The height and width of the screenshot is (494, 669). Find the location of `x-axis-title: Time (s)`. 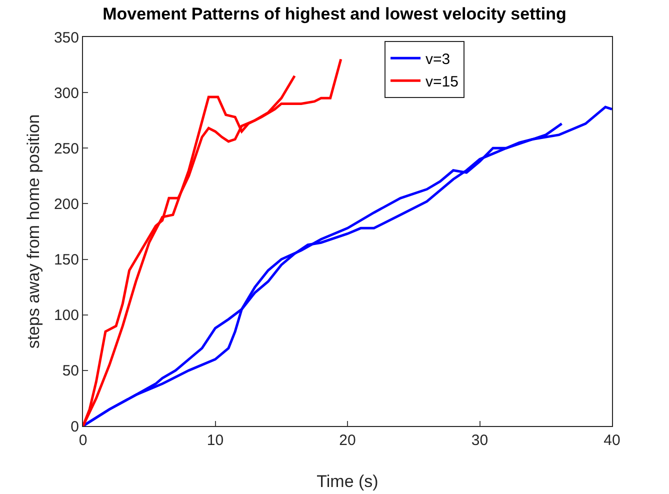

x-axis-title: Time (s) is located at coordinates (347, 481).